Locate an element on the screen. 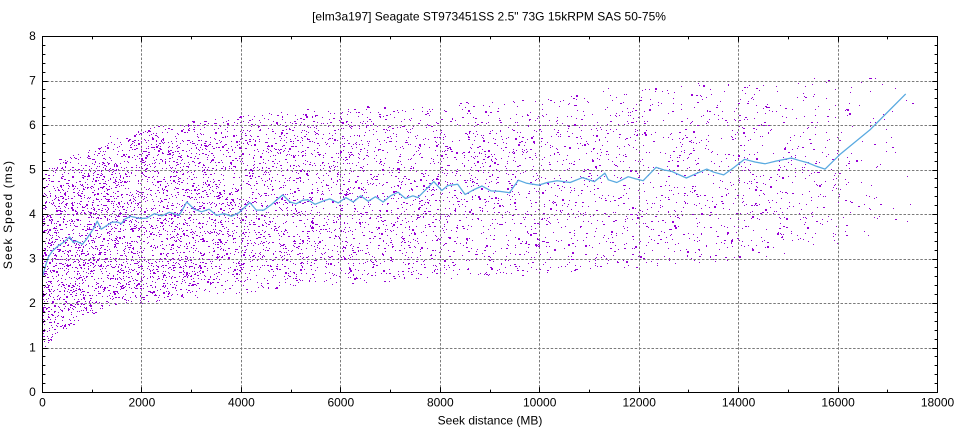 The height and width of the screenshot is (432, 960). svg-text: 2 is located at coordinates (32, 303).